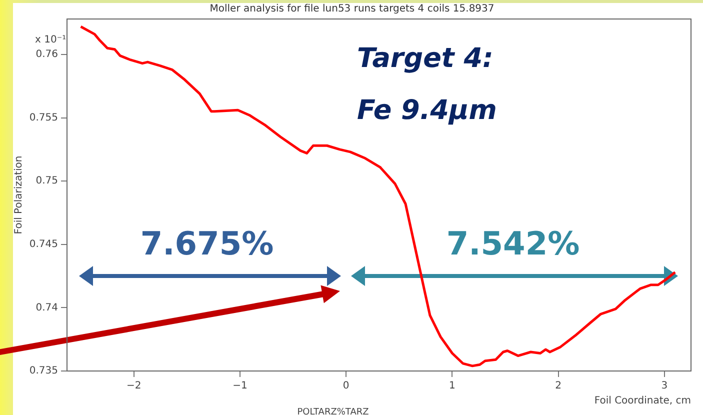 The height and width of the screenshot is (415, 703). Describe the element at coordinates (333, 411) in the screenshot. I see `text: POLTARZ%TARZ` at that location.